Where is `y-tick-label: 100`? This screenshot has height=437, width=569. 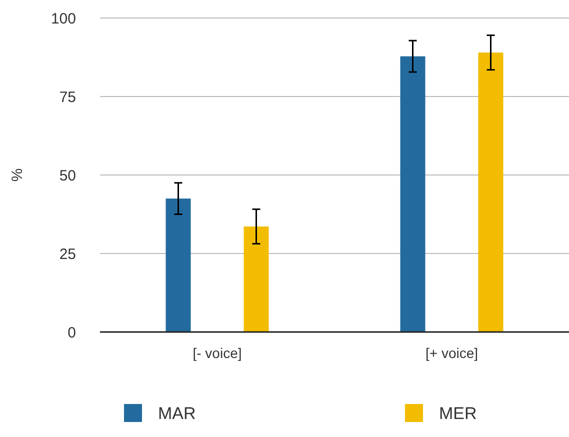
y-tick-label: 100 is located at coordinates (63, 19).